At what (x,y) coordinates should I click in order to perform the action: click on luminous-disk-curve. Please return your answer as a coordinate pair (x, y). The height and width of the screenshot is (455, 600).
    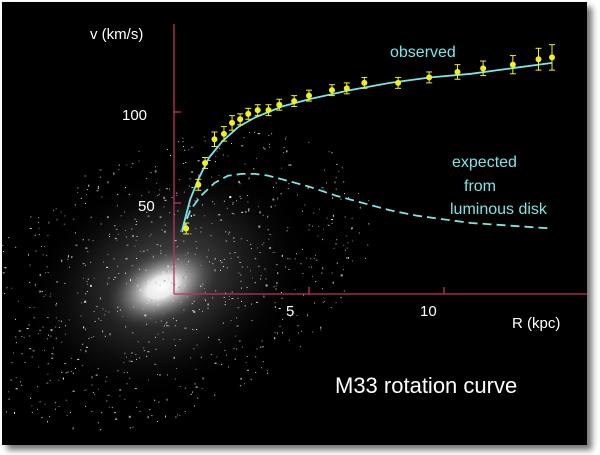
    Looking at the image, I should click on (367, 202).